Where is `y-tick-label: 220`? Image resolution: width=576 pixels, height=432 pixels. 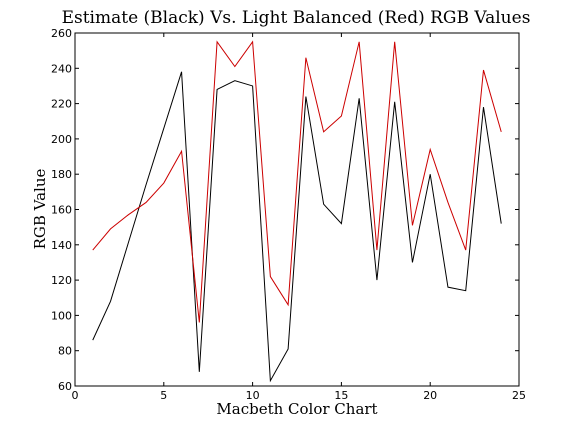 y-tick-label: 220 is located at coordinates (61, 104).